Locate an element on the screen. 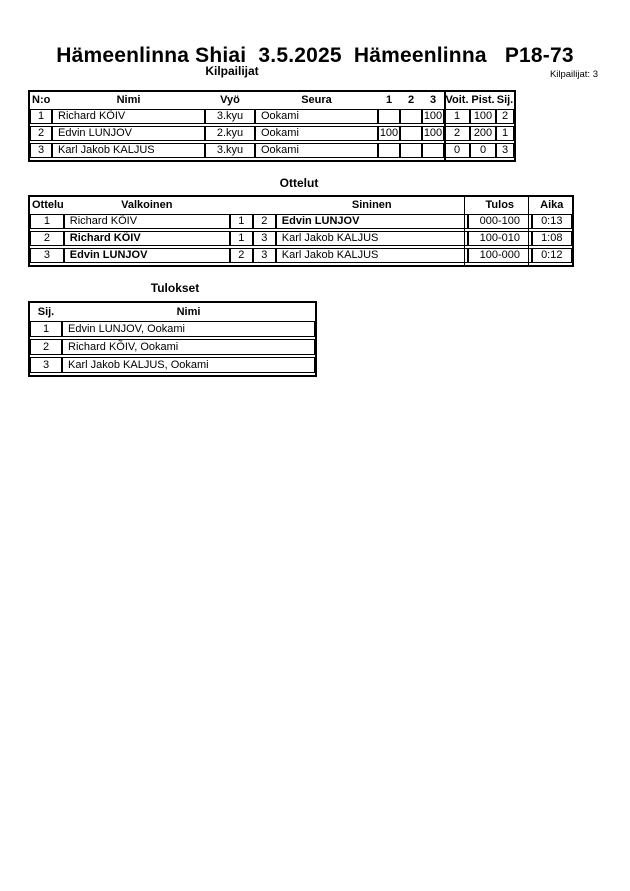  competitor-count: Kilpailijat: 3 is located at coordinates (573, 74).